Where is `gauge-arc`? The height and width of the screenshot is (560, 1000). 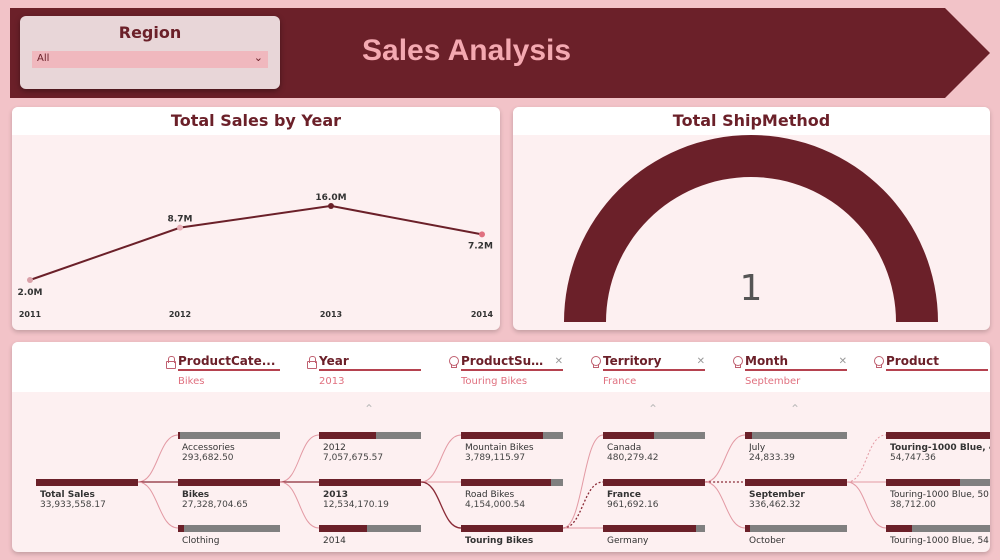 gauge-arc is located at coordinates (751, 228).